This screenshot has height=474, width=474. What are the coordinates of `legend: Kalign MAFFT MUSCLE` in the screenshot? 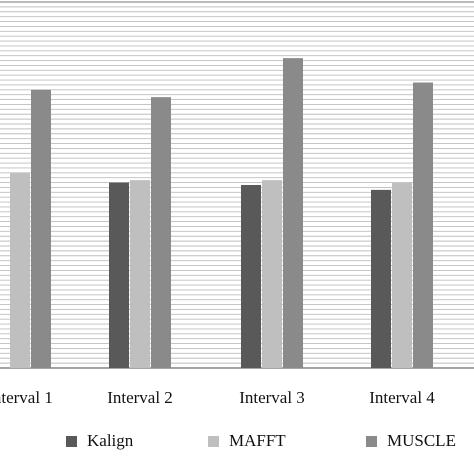 It's located at (237, 441).